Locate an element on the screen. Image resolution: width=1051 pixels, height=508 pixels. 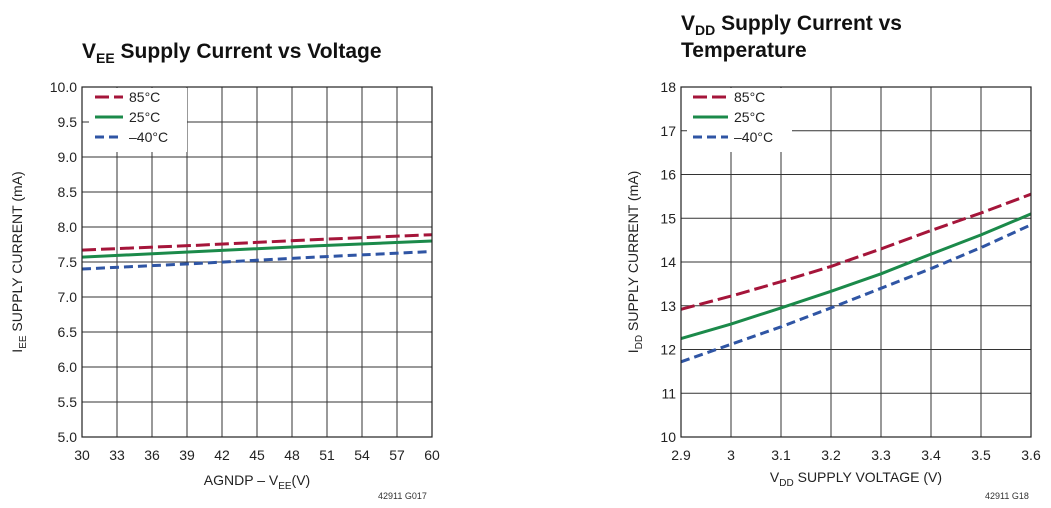
y-tick-label: 8.0 is located at coordinates (68, 227).